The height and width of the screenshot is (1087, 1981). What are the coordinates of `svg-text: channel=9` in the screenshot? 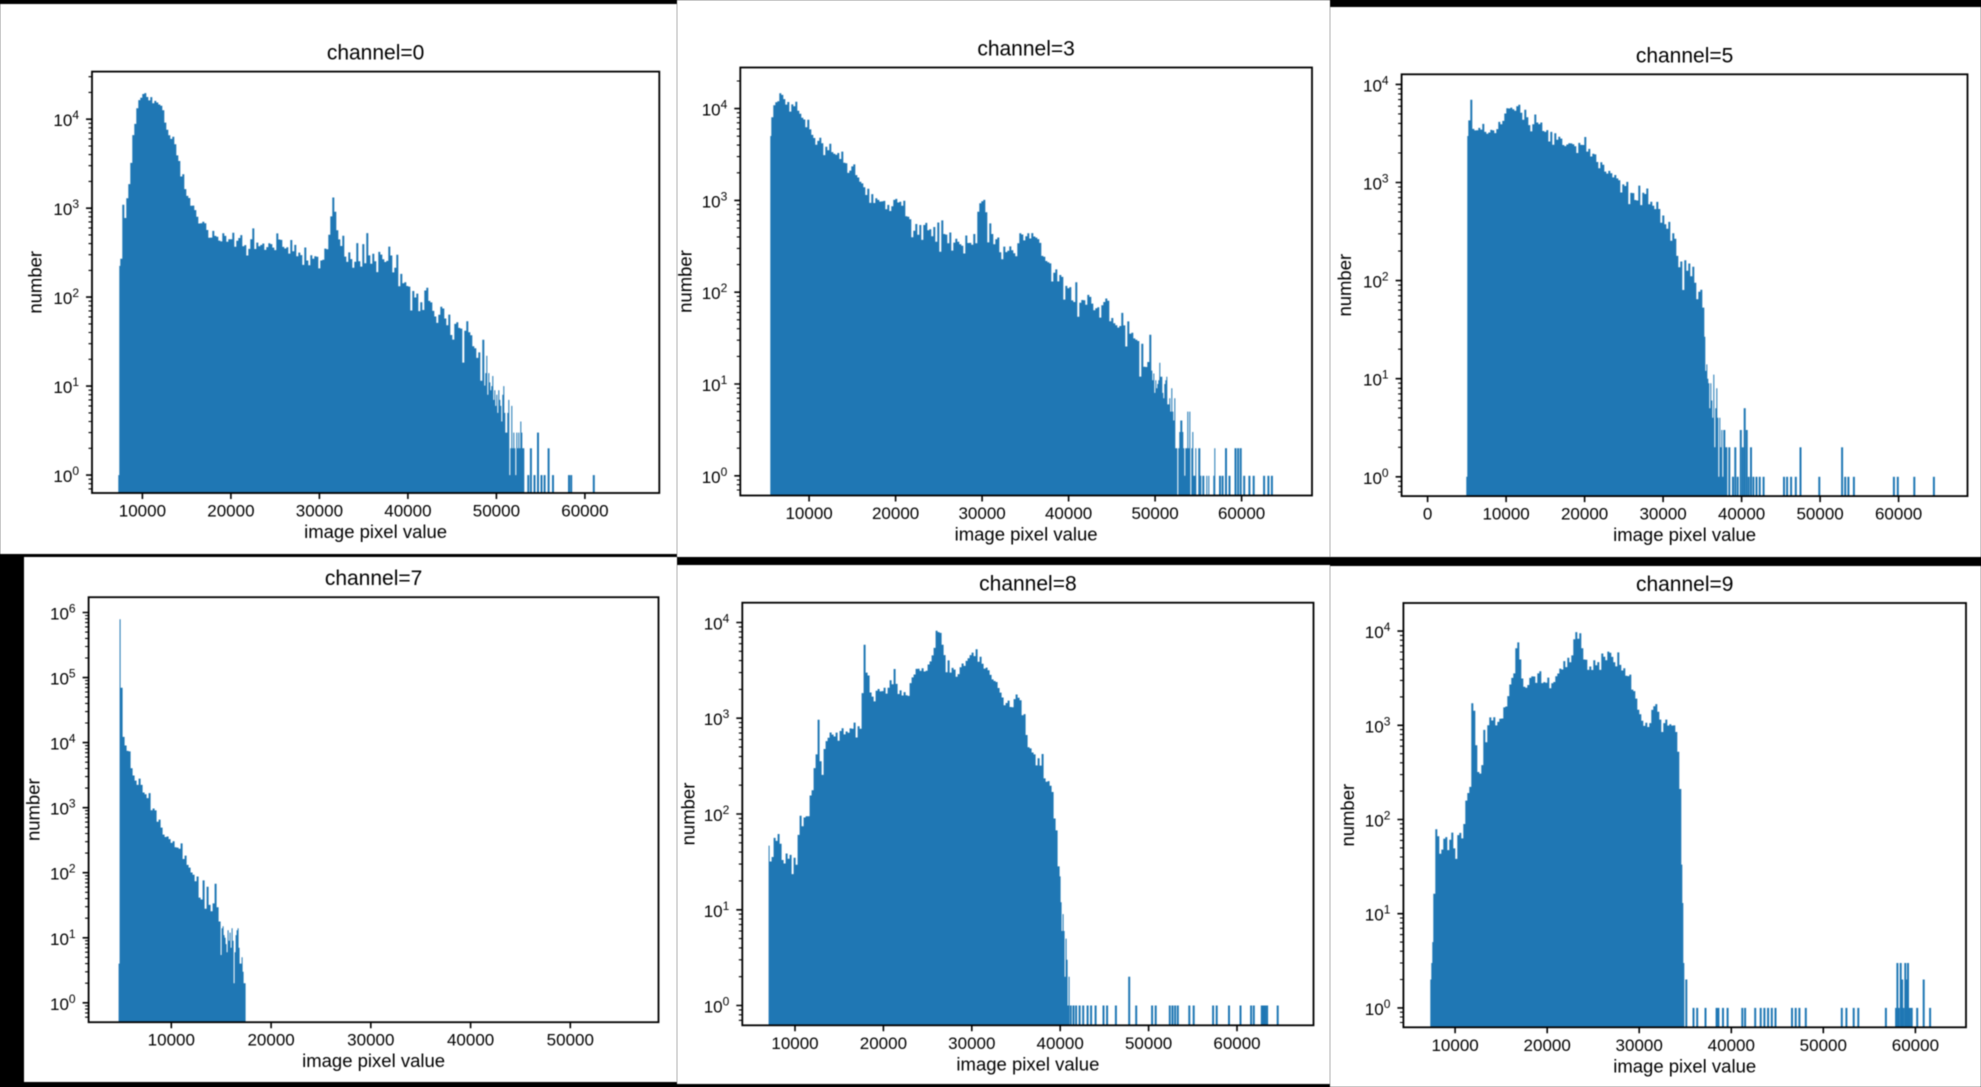 It's located at (1685, 584).